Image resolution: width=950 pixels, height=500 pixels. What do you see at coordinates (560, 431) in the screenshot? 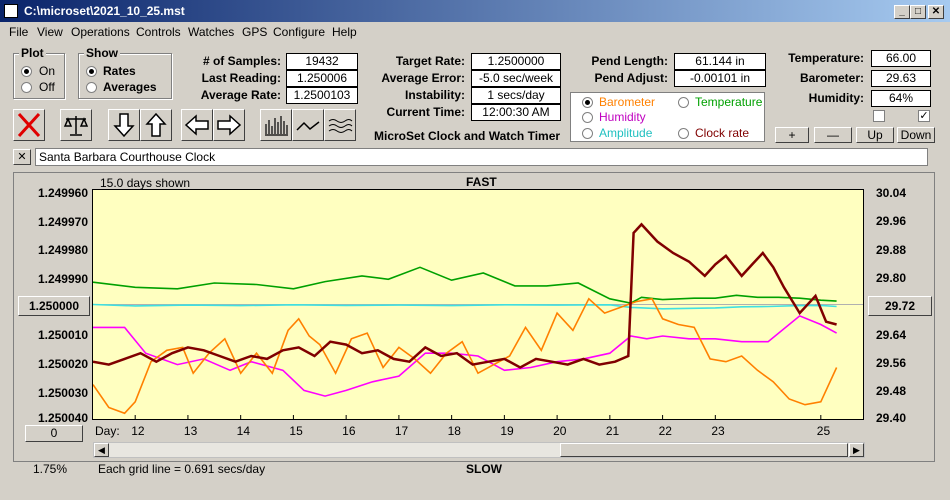
I see `x-tick-label: 20` at bounding box center [560, 431].